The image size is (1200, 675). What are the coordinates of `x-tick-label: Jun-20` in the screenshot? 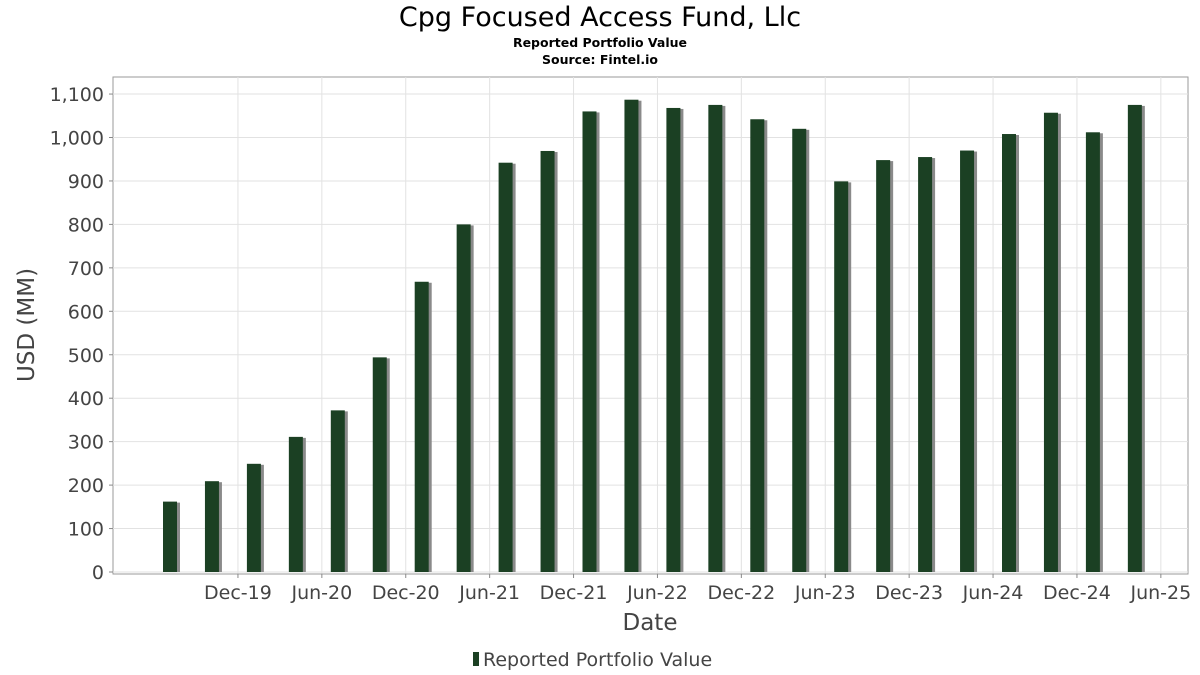 It's located at (321, 593).